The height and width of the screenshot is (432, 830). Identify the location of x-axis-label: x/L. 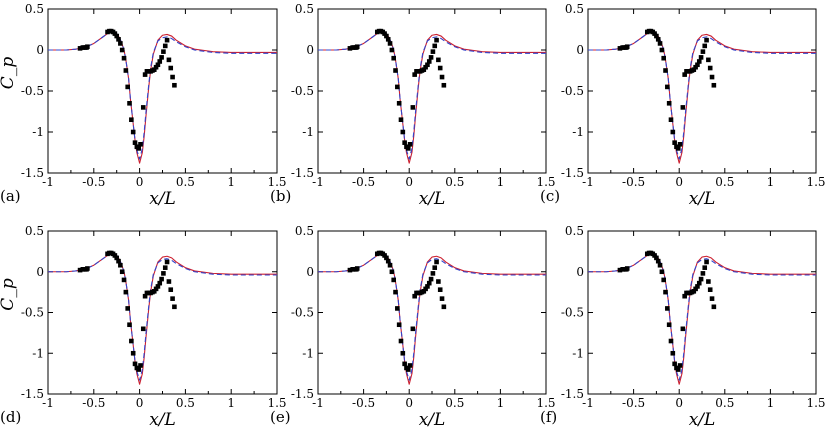
(162, 420).